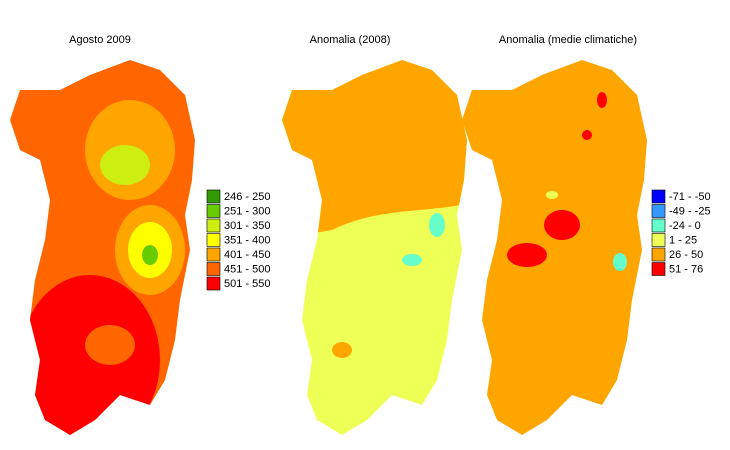 This screenshot has height=450, width=730. Describe the element at coordinates (247, 197) in the screenshot. I see `legend-label: 246 - 250` at that location.